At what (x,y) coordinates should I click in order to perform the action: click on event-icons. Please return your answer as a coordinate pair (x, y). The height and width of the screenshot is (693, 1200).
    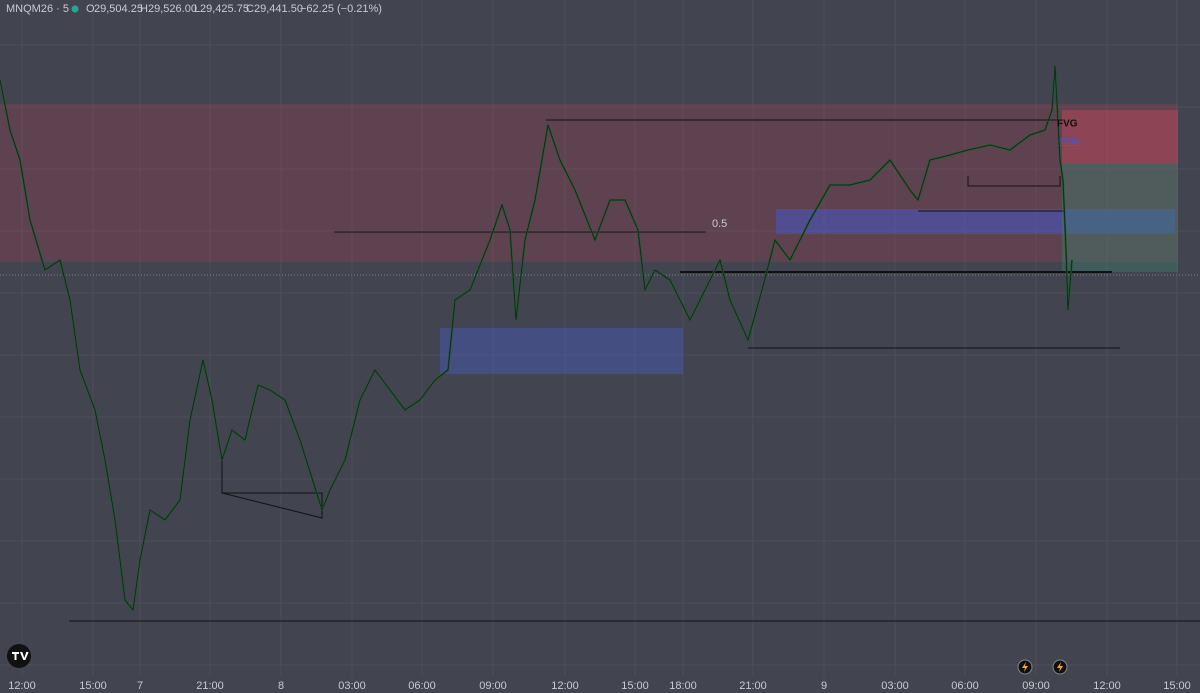
    Looking at the image, I should click on (1042, 667).